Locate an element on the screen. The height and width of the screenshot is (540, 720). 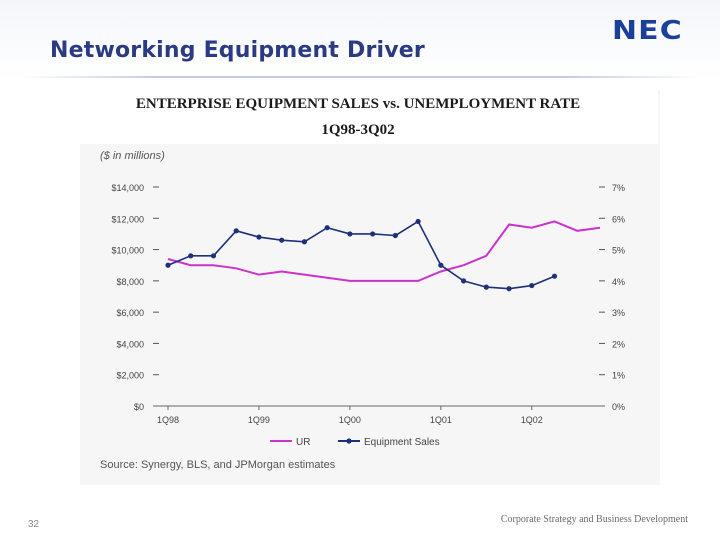
y-left-tick-label: $8,000 is located at coordinates (130, 282).